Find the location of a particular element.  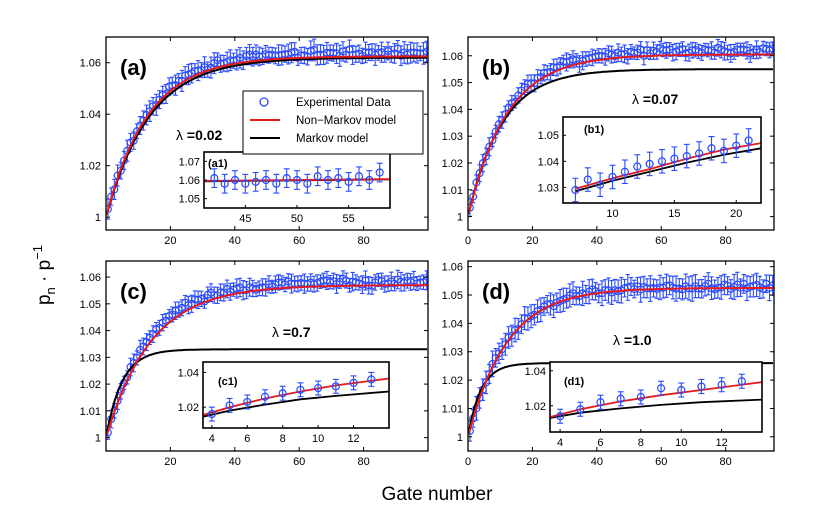

panel-b-nonmarkov-line is located at coordinates (620, 134).